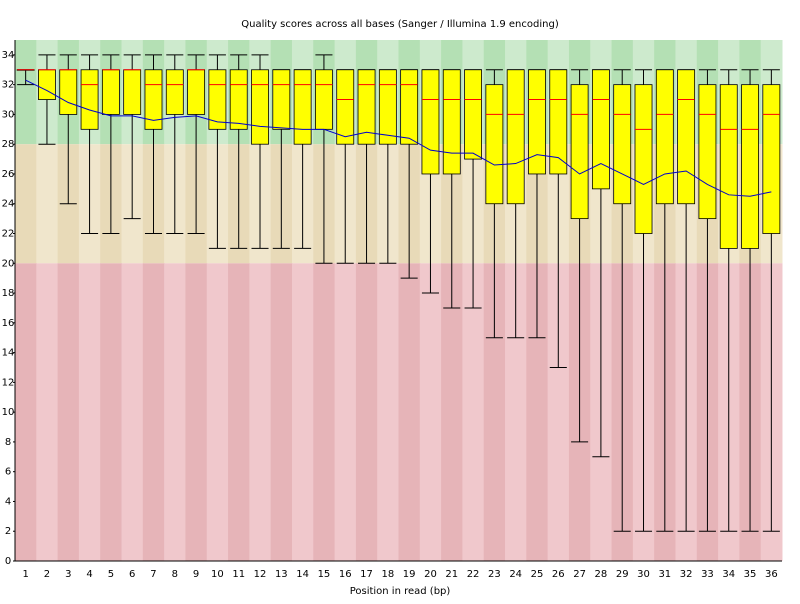 The width and height of the screenshot is (800, 604). What do you see at coordinates (601, 574) in the screenshot?
I see `x-tick-label: 28` at bounding box center [601, 574].